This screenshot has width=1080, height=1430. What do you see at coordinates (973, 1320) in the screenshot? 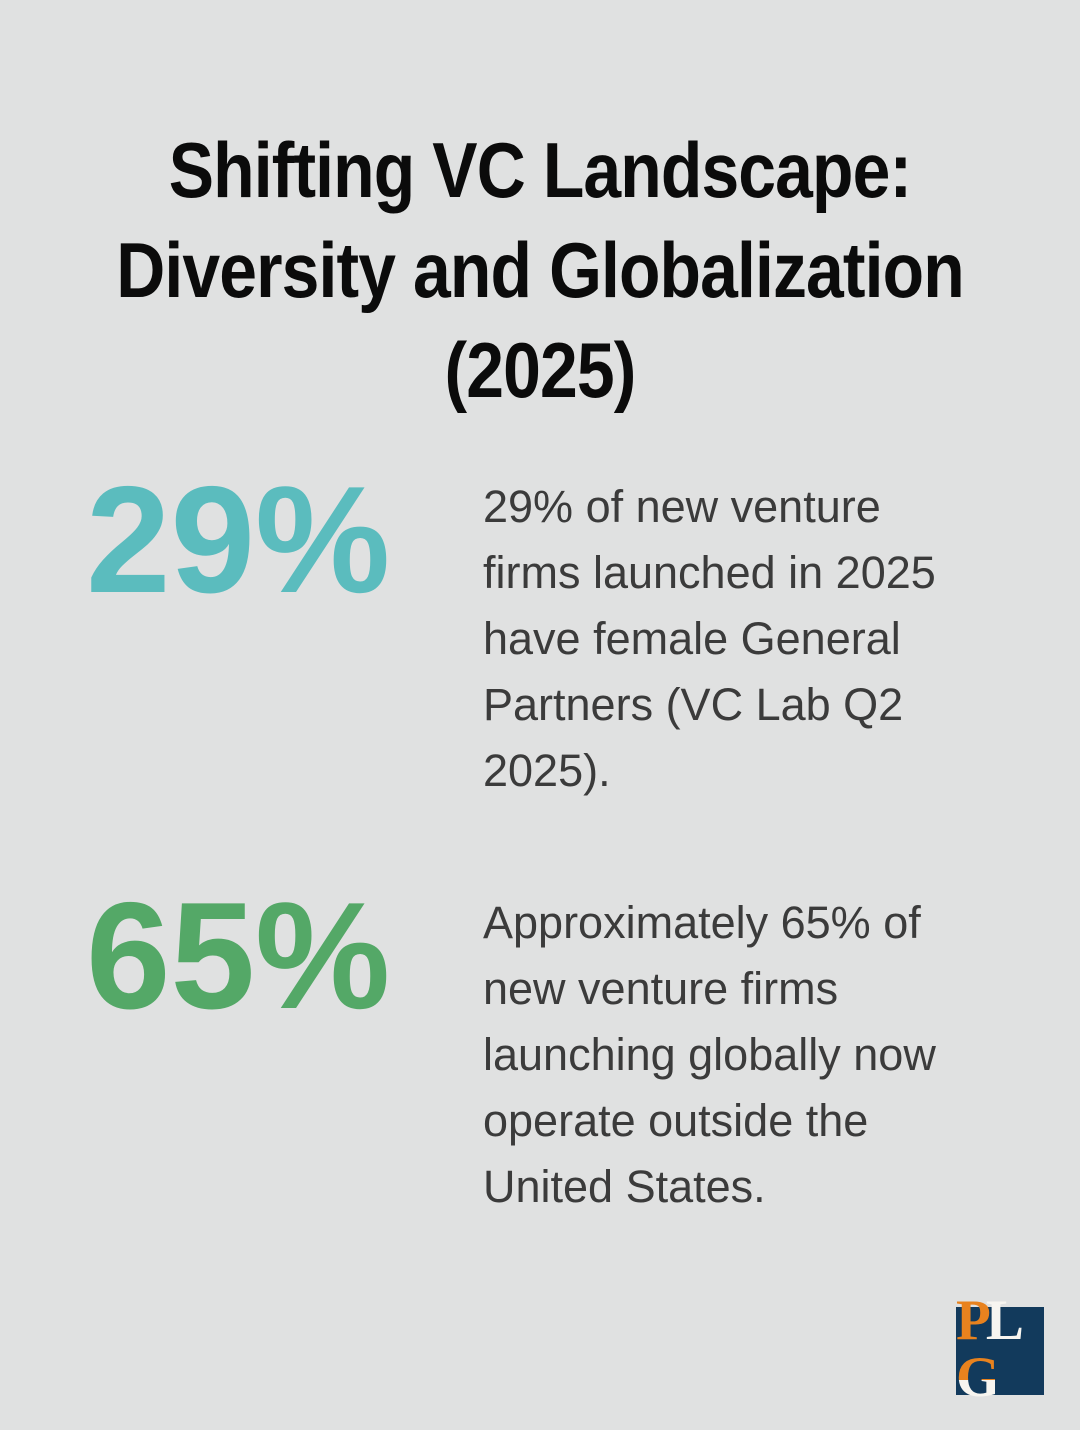
I see `plg-logo-letter-p: P` at bounding box center [973, 1320].